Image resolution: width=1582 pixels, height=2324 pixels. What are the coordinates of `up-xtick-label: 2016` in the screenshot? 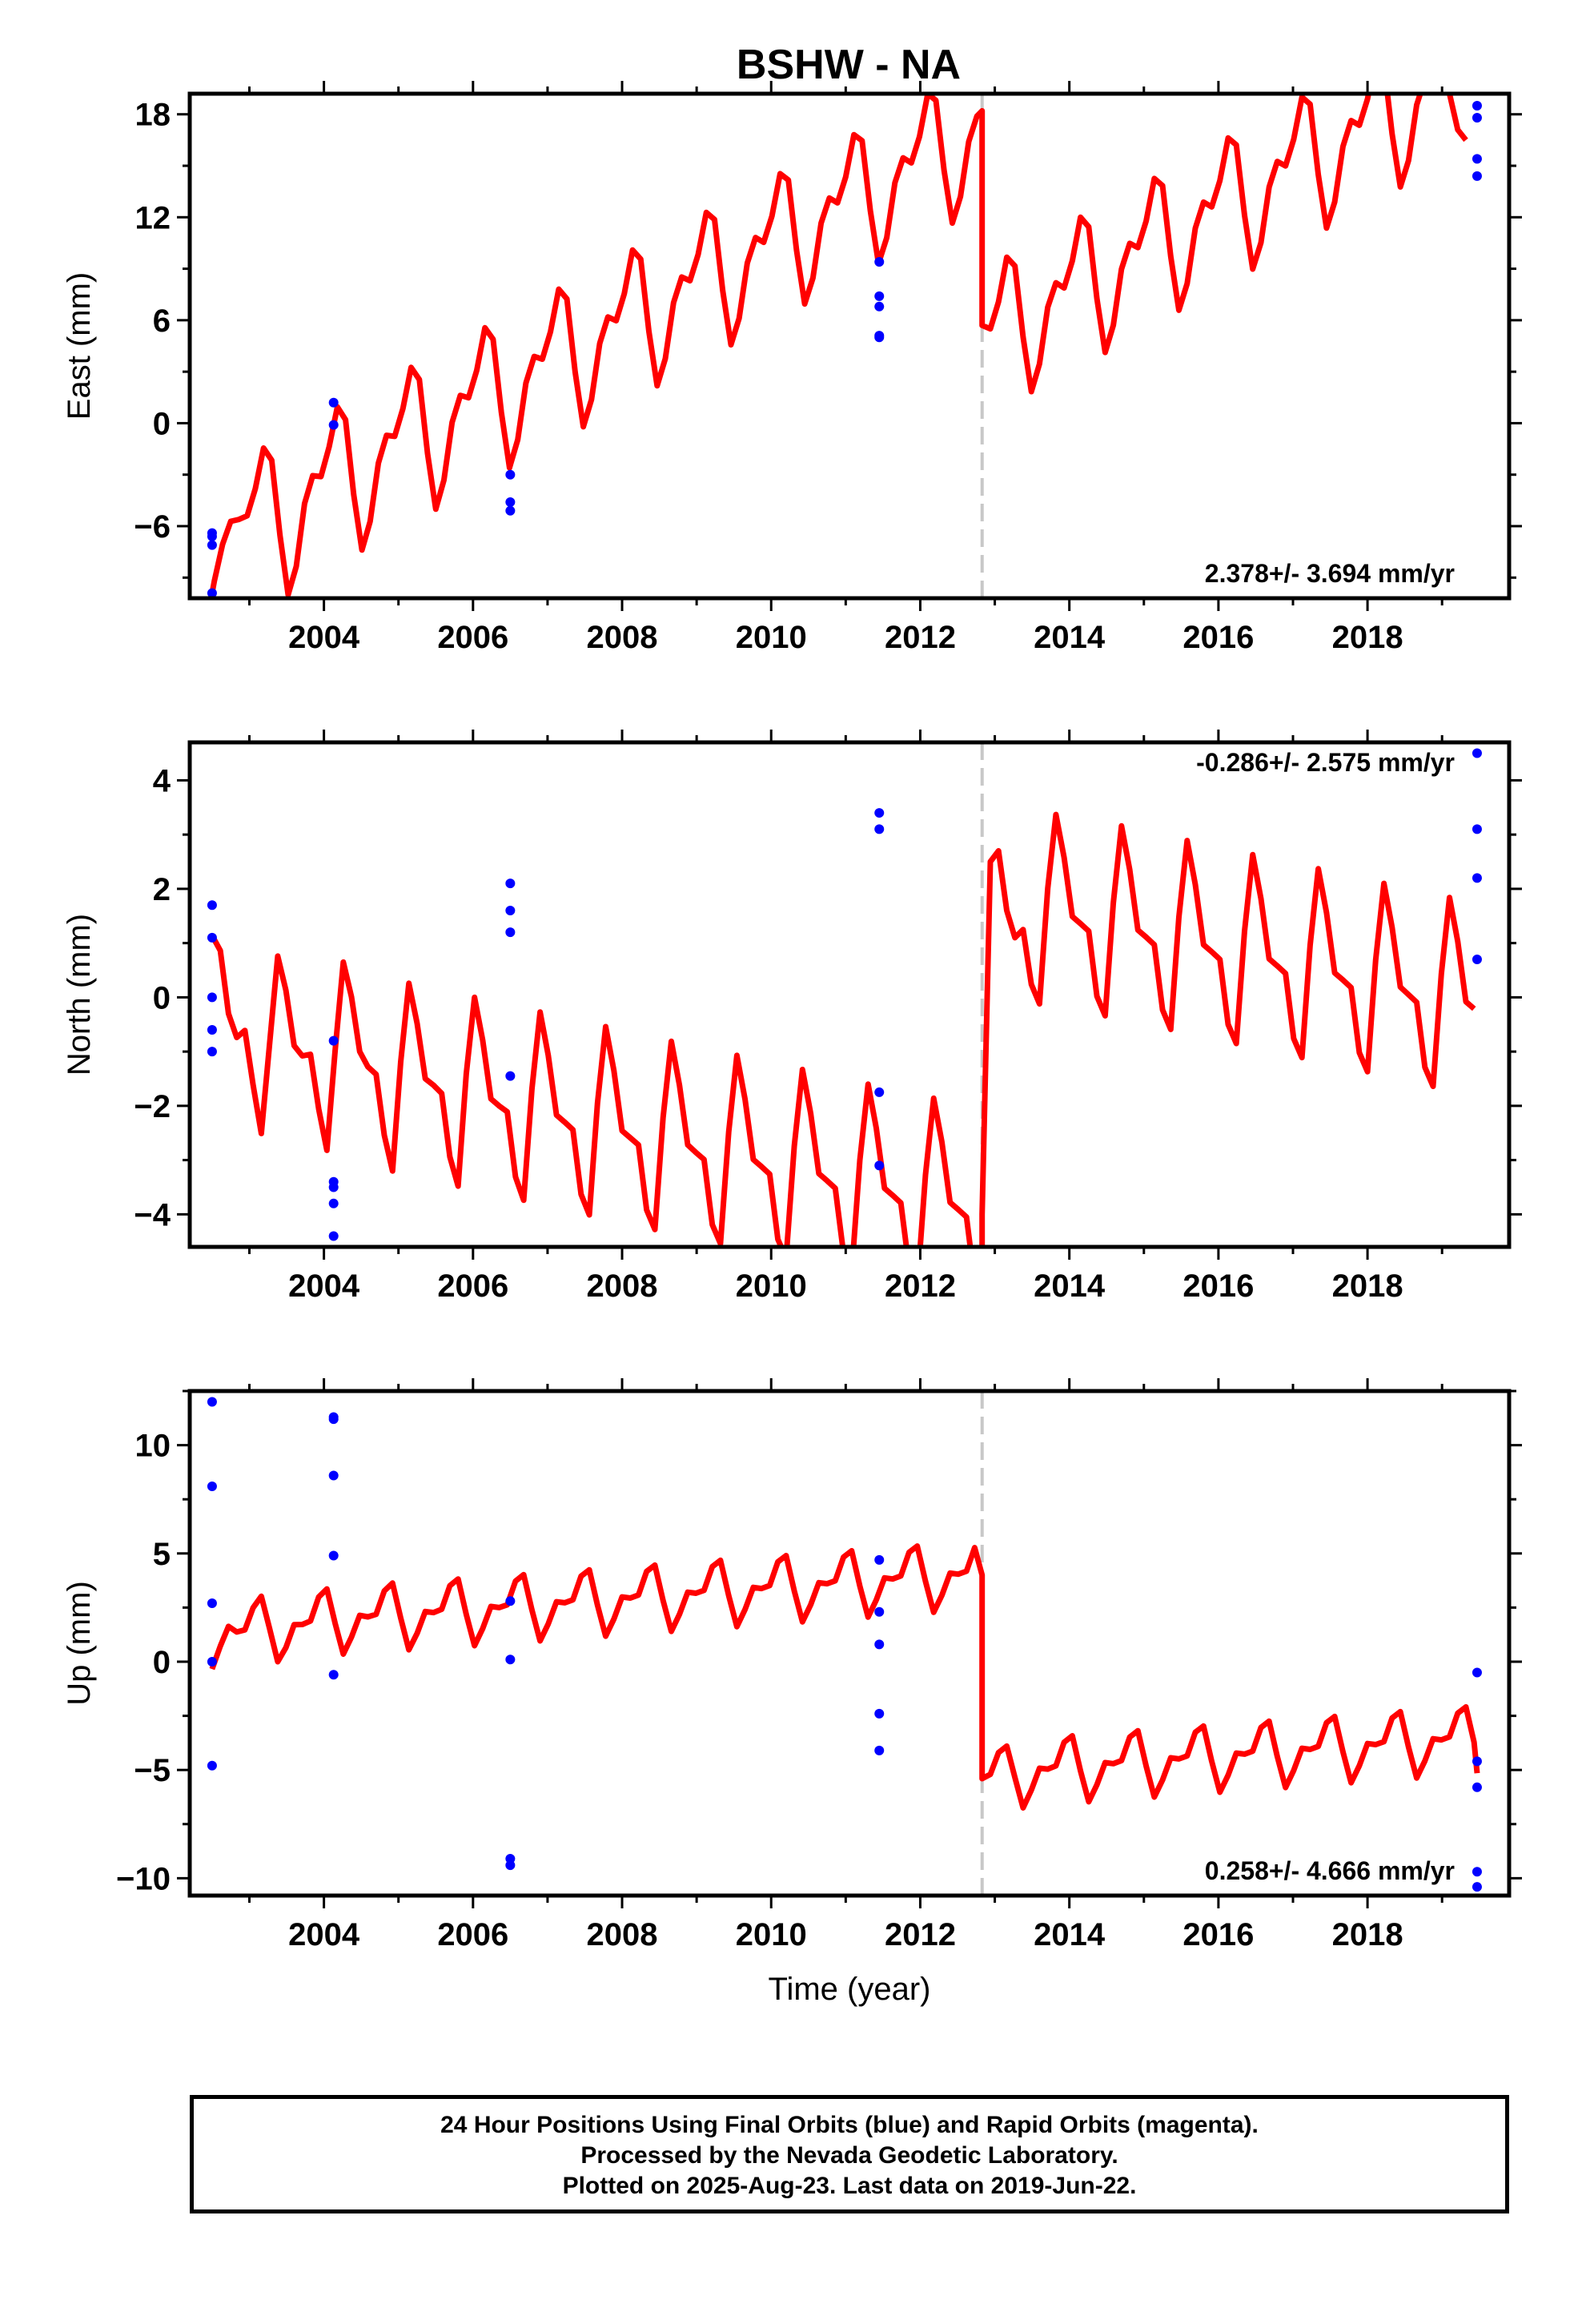 It's located at (1218, 1934).